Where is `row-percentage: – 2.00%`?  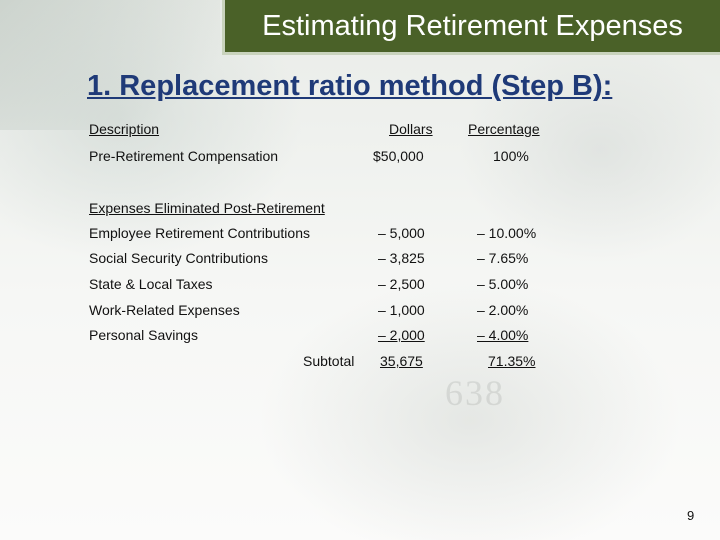
row-percentage: – 2.00% is located at coordinates (503, 310).